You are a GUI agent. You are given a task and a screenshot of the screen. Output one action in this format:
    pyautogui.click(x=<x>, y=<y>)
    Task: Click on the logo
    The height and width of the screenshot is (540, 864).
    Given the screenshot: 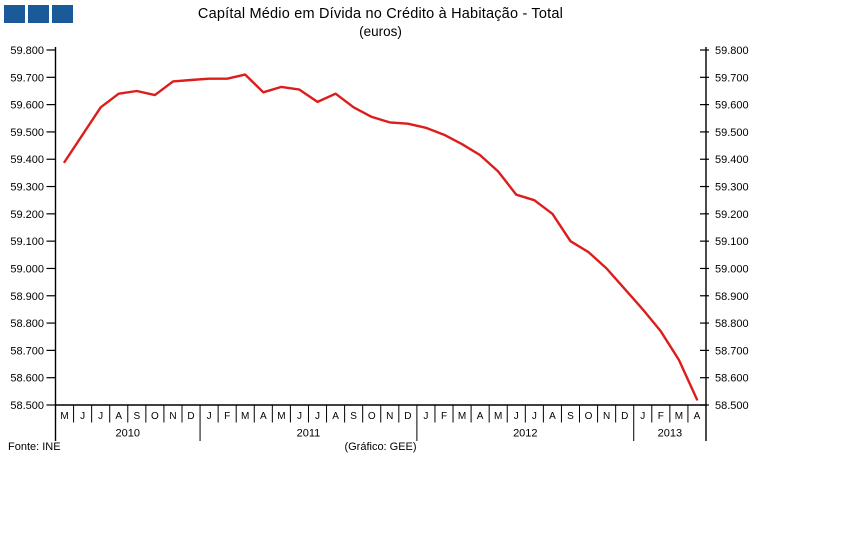 What is the action you would take?
    pyautogui.click(x=38, y=14)
    